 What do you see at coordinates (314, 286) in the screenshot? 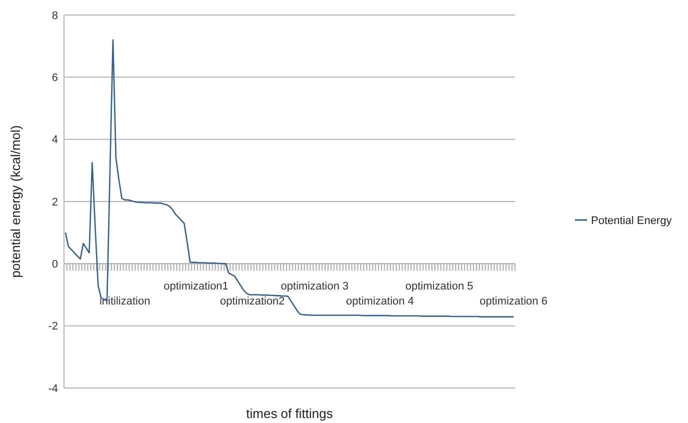
I see `x-tick-label: optimization 3` at bounding box center [314, 286].